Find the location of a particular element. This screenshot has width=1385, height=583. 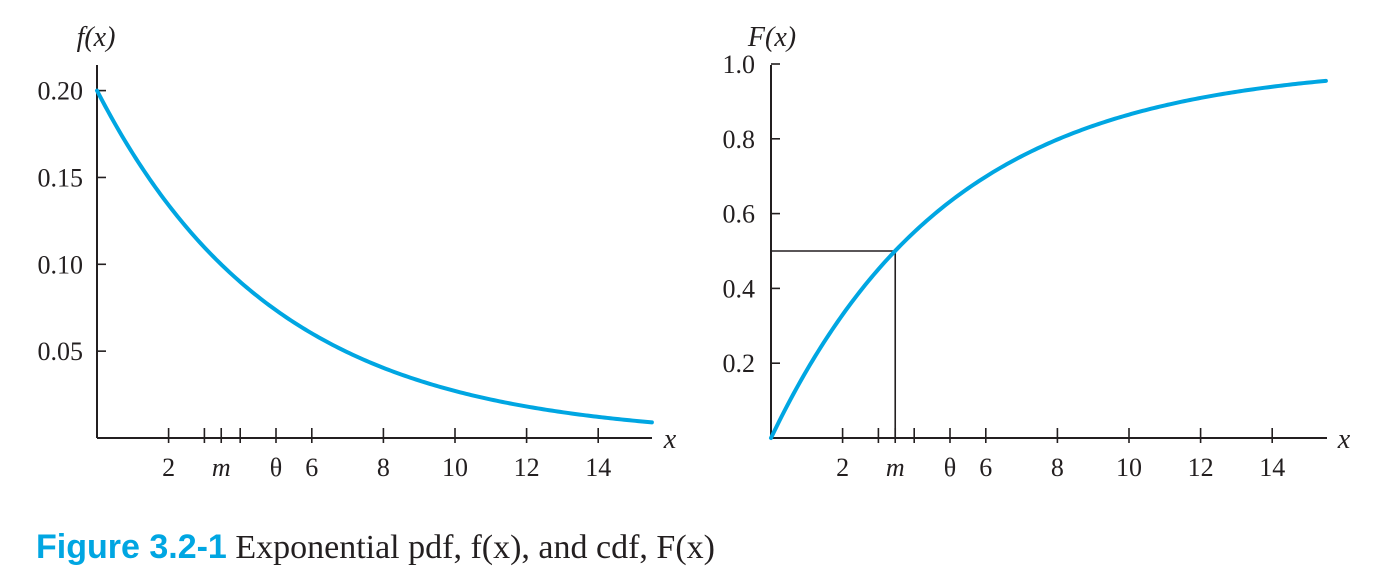

y-tick-label: 0.10 is located at coordinates (61, 264).